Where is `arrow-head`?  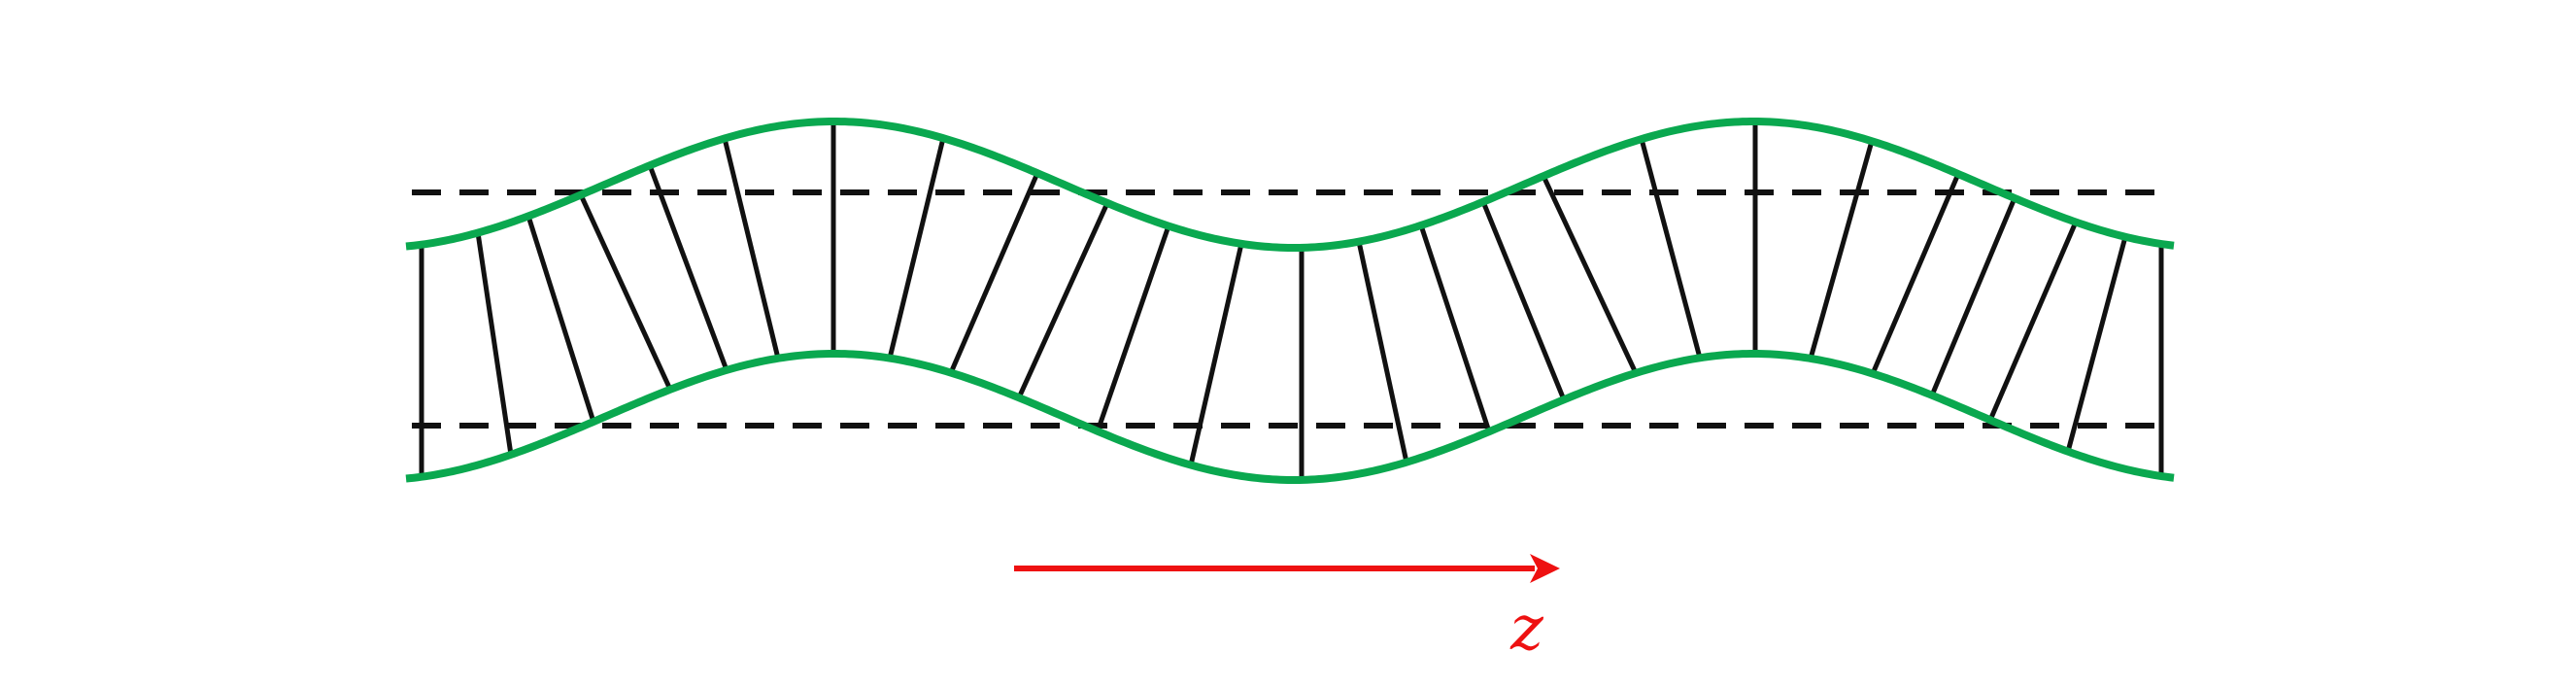 arrow-head is located at coordinates (1545, 568).